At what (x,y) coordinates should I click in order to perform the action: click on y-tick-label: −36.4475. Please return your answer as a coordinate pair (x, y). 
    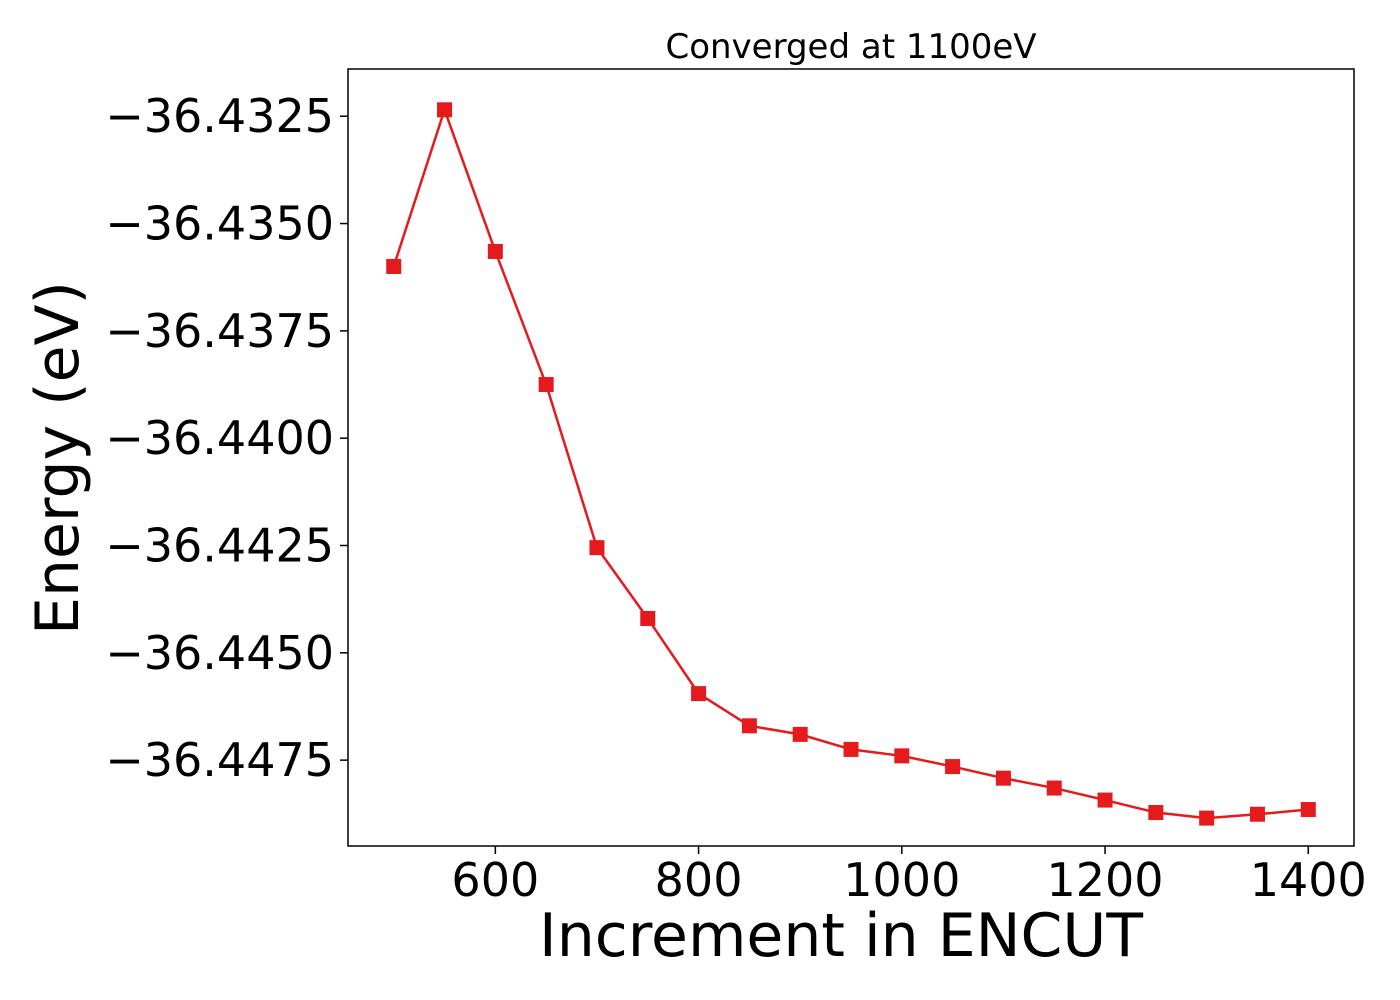
    Looking at the image, I should click on (219, 760).